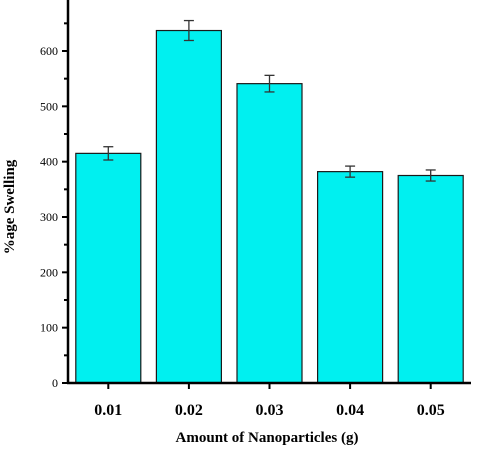 Image resolution: width=477 pixels, height=449 pixels. Describe the element at coordinates (188, 206) in the screenshot. I see `bar-0.02` at that location.